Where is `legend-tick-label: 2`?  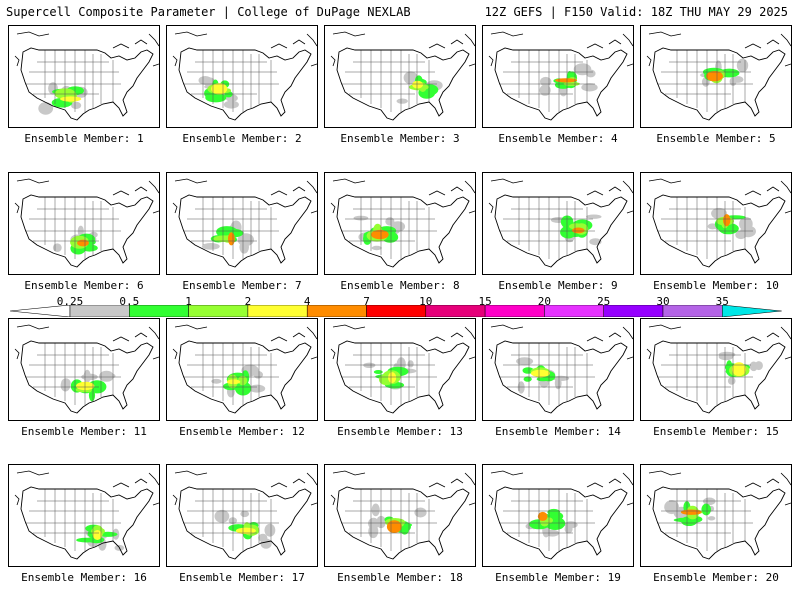
legend-tick-label: 2 is located at coordinates (248, 301).